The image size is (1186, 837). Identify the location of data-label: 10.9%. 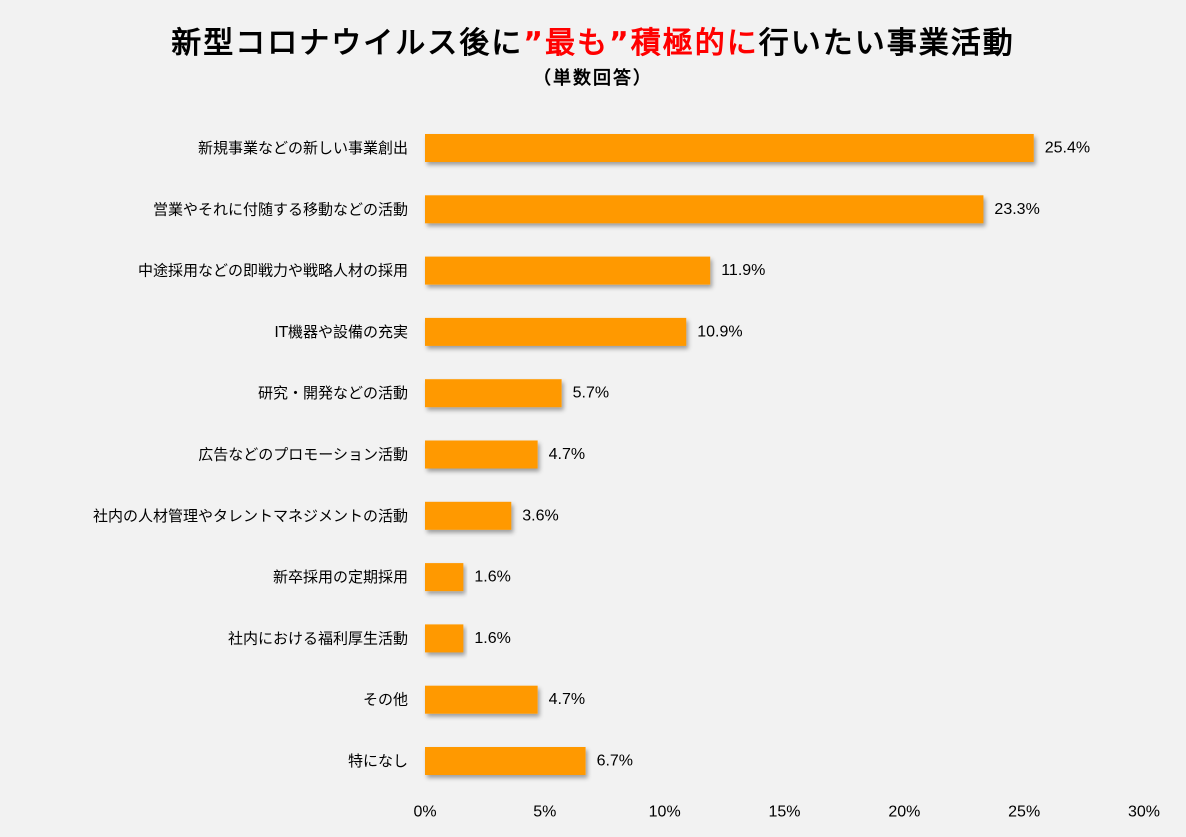
(719, 331).